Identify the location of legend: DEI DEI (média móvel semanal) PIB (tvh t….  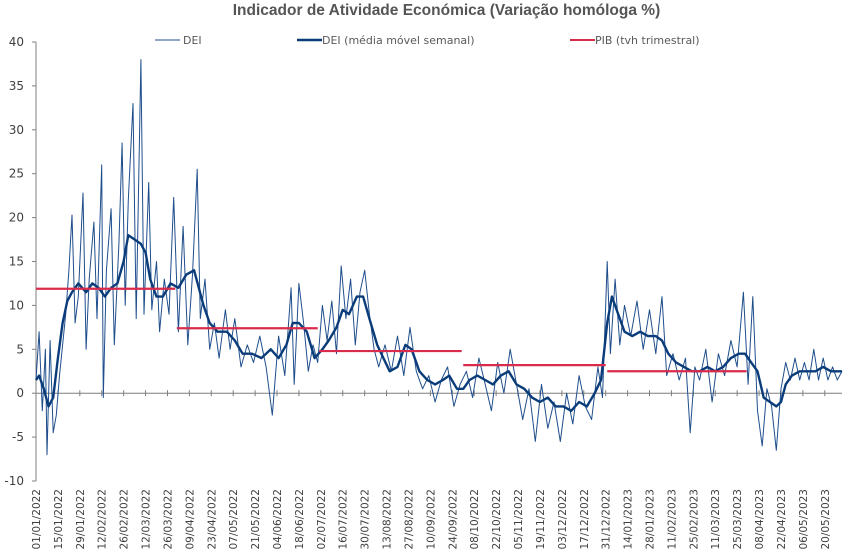
(427, 40).